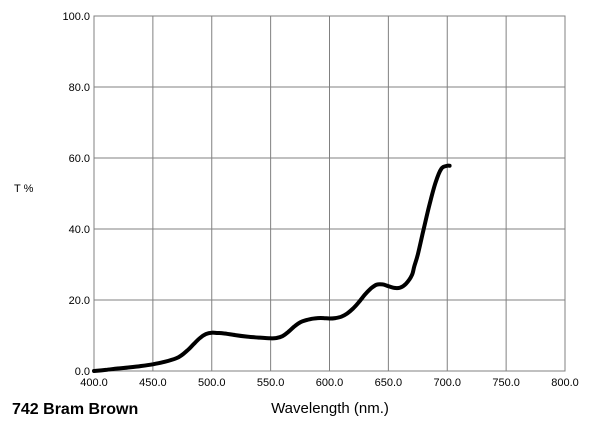  Describe the element at coordinates (153, 383) in the screenshot. I see `x-tick-label: 450.0` at that location.